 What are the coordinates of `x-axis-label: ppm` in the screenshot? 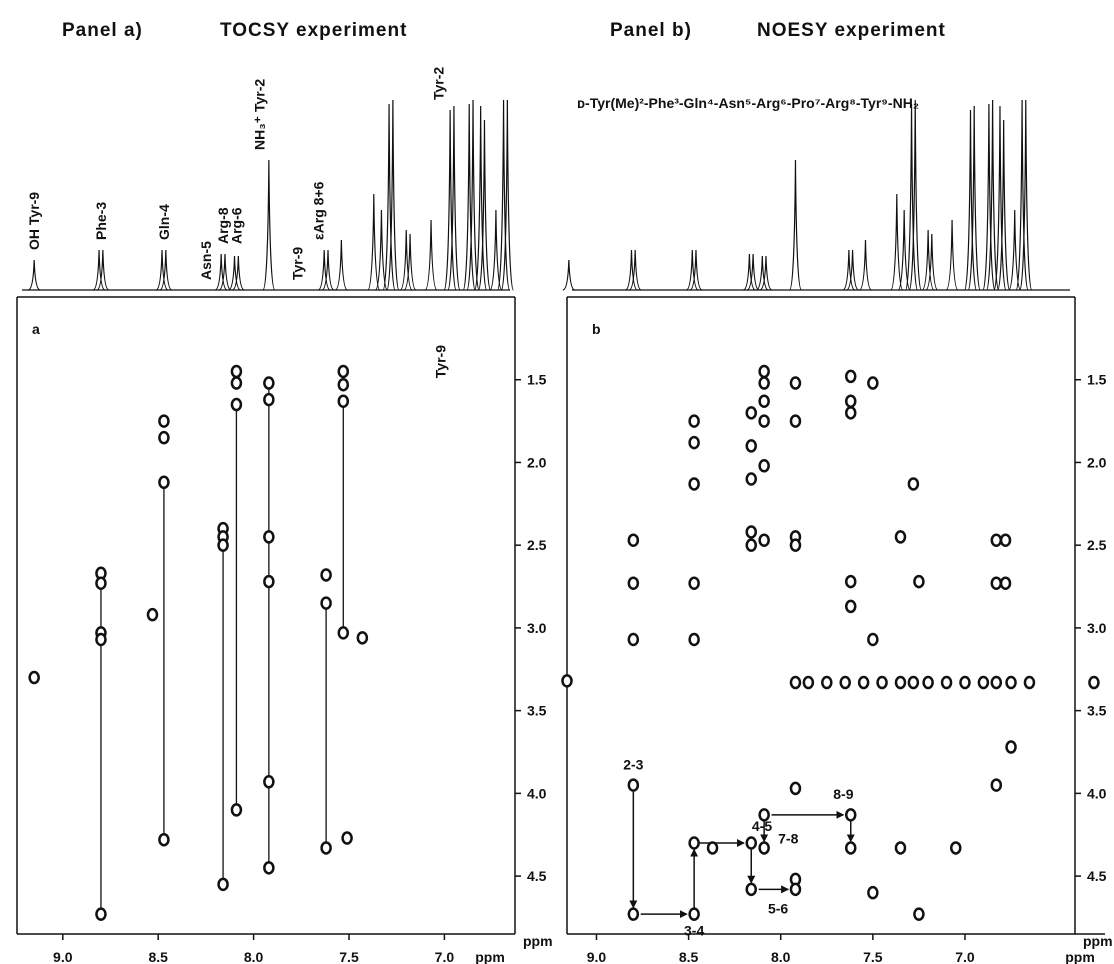 It's located at (1080, 956).